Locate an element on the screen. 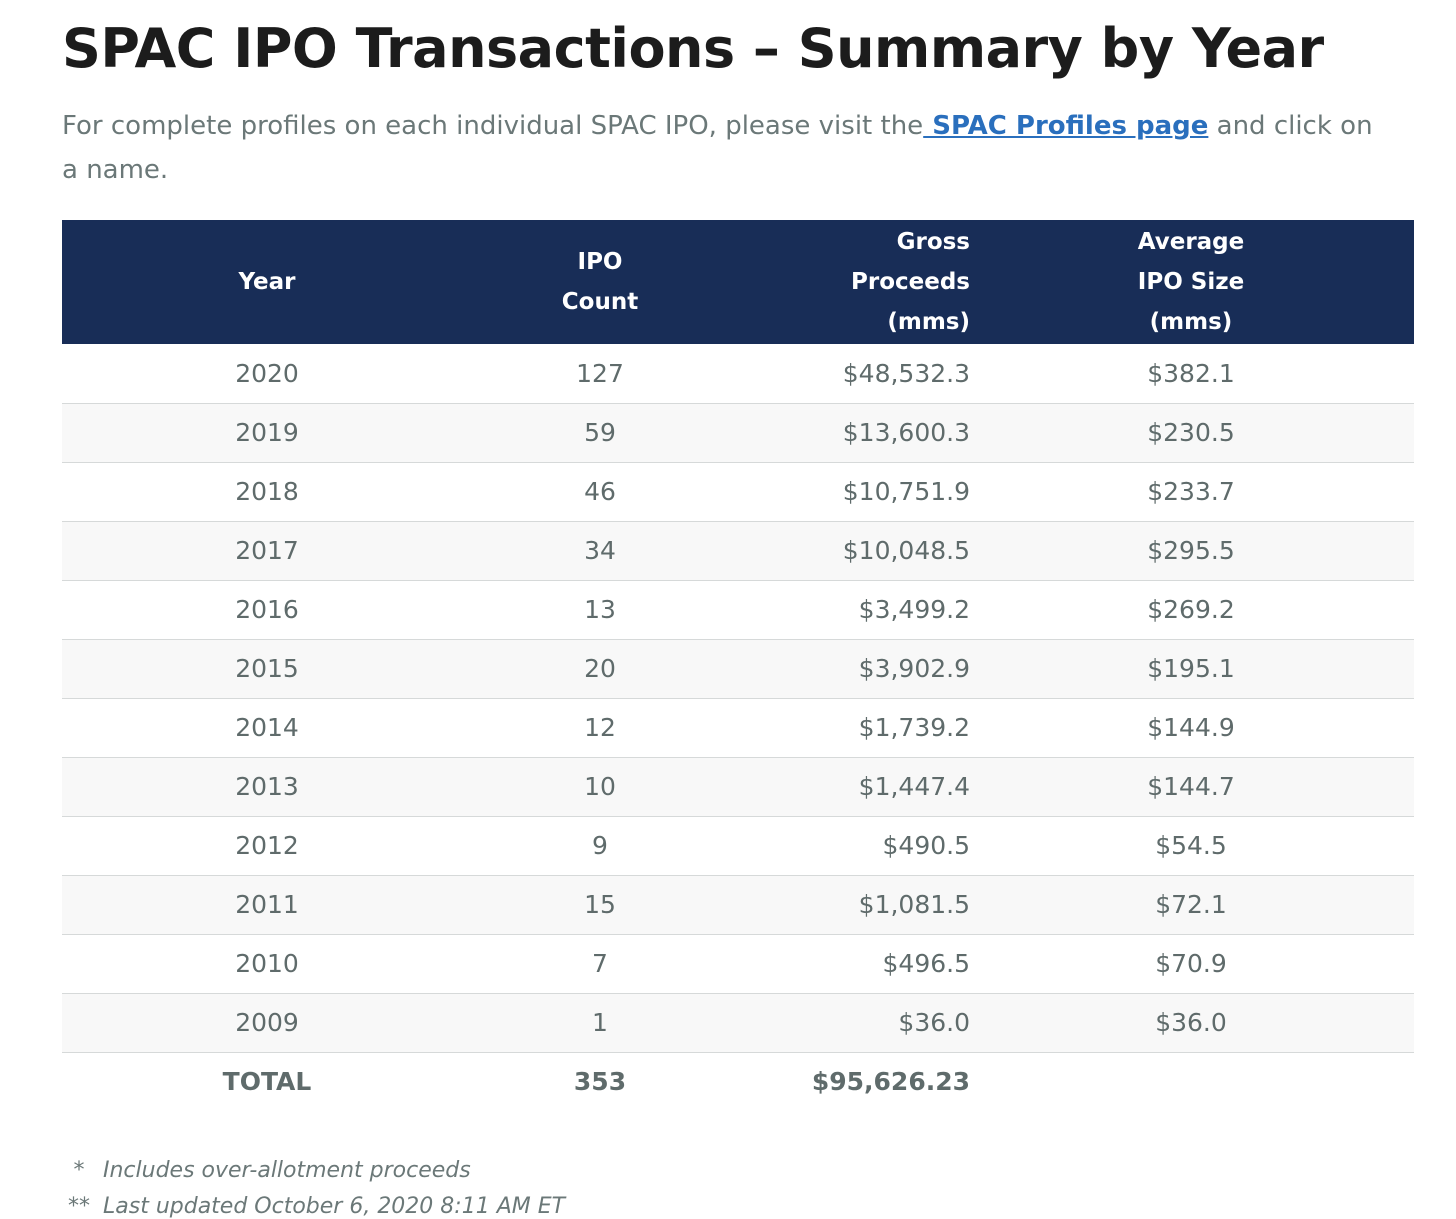  table-row: 2018 46 $10,751.9 $233.7 is located at coordinates (738, 491).